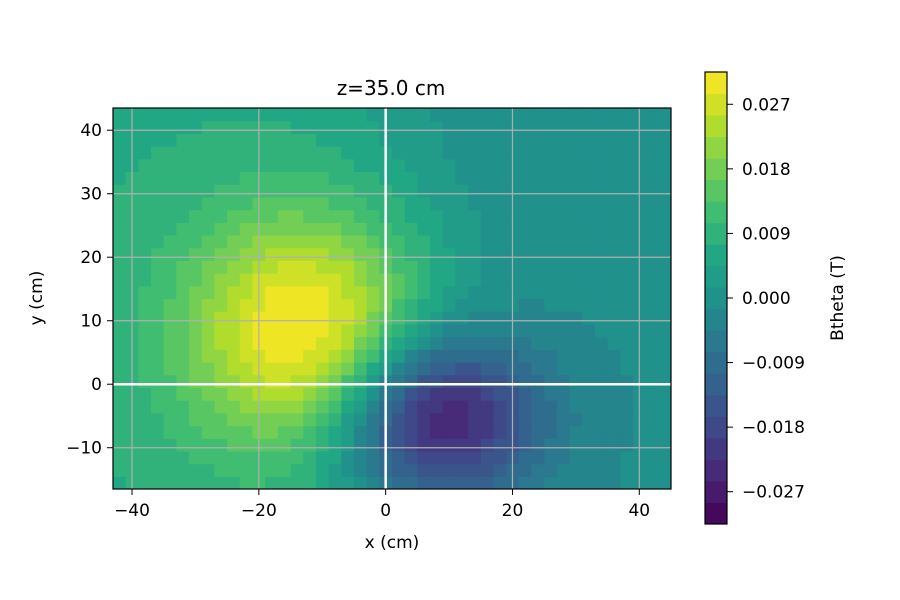 This screenshot has width=900, height=600. Describe the element at coordinates (766, 170) in the screenshot. I see `colorbar-tick-label: 0.018` at that location.